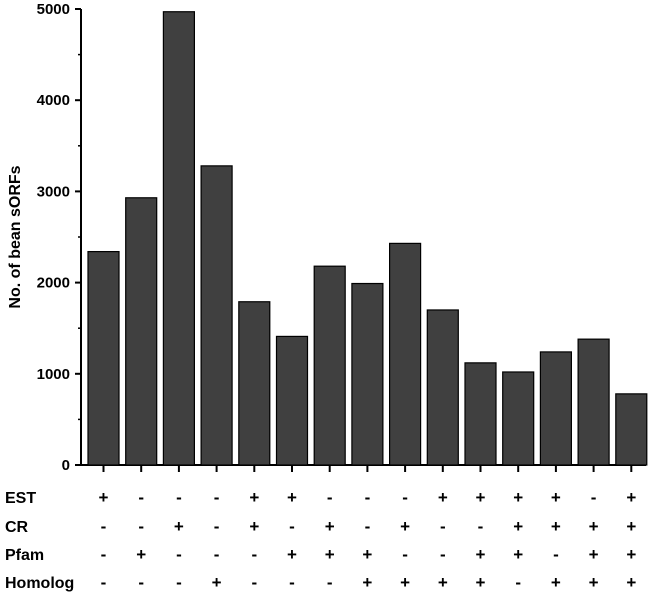 This screenshot has width=649, height=594. Describe the element at coordinates (53, 100) in the screenshot. I see `y-tick-label: 4000` at that location.